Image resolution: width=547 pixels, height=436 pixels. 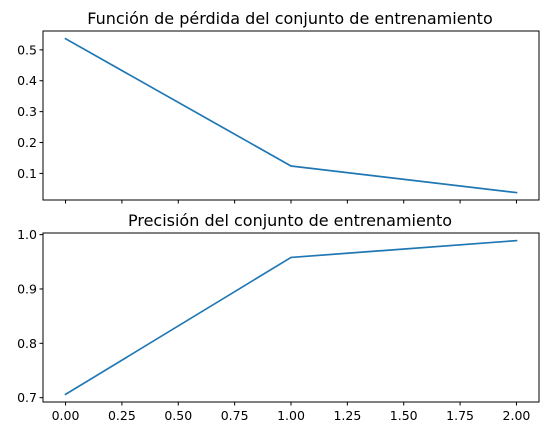 I want to click on accuracy-y-tick-label: 0.9, so click(x=27, y=288).